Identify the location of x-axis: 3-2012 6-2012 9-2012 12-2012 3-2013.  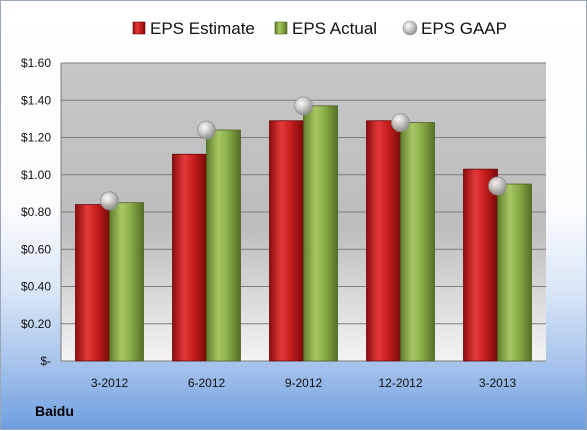
(304, 383).